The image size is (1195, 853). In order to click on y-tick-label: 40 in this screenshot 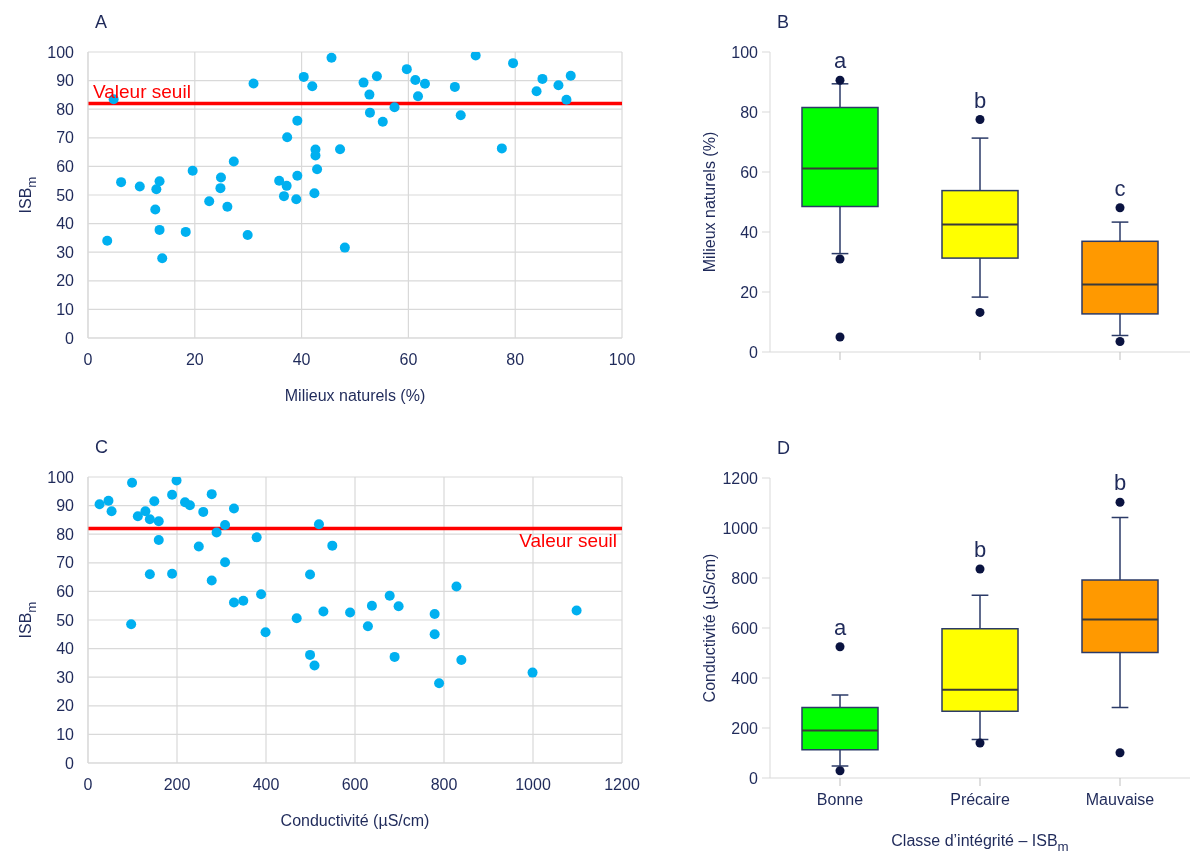, I will do `click(65, 224)`.